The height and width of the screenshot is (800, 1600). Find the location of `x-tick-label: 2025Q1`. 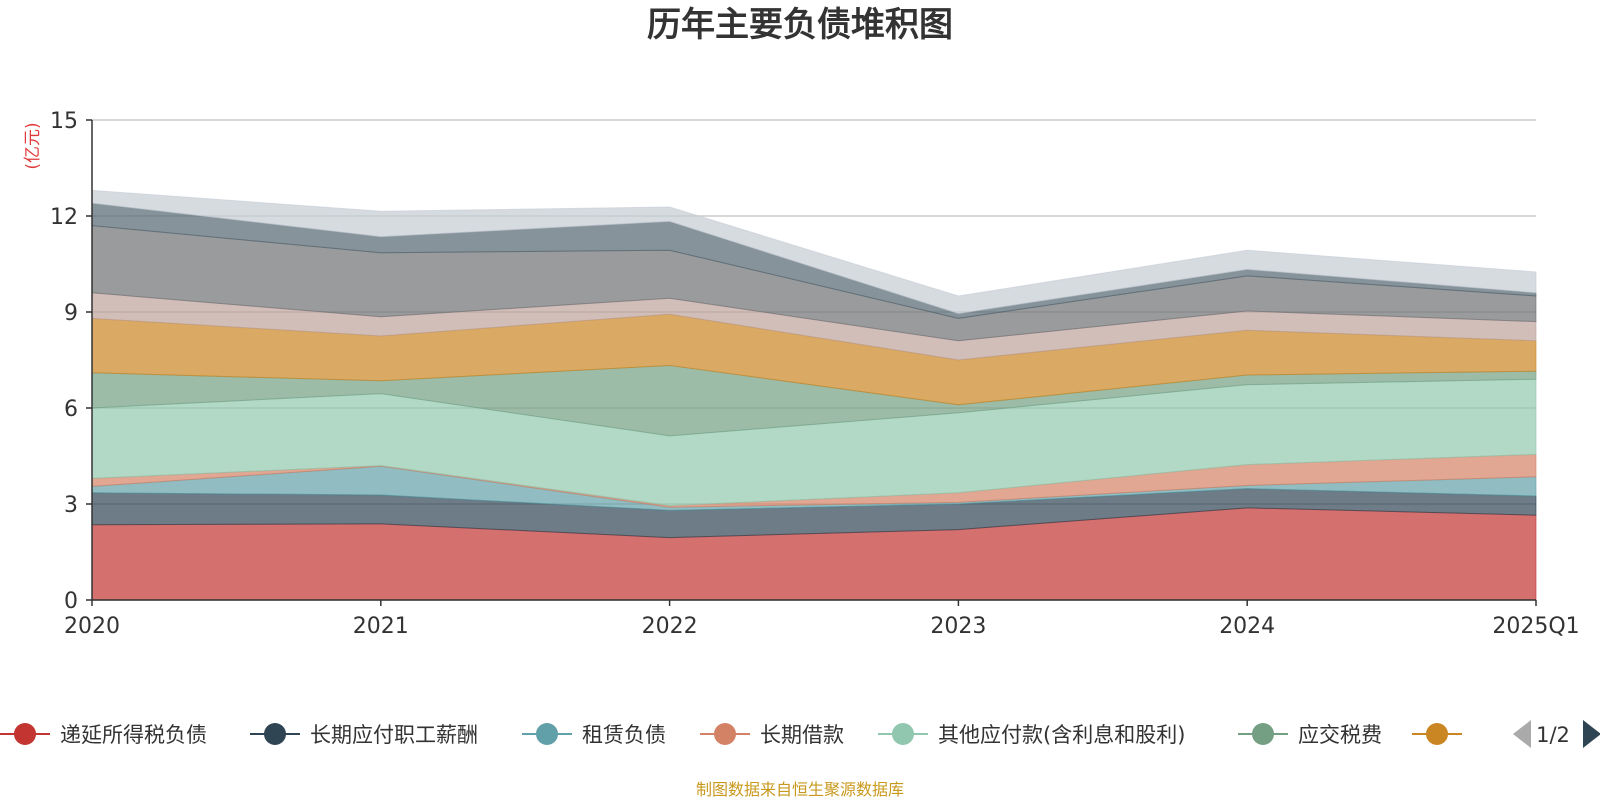

x-tick-label: 2025Q1 is located at coordinates (1535, 626).